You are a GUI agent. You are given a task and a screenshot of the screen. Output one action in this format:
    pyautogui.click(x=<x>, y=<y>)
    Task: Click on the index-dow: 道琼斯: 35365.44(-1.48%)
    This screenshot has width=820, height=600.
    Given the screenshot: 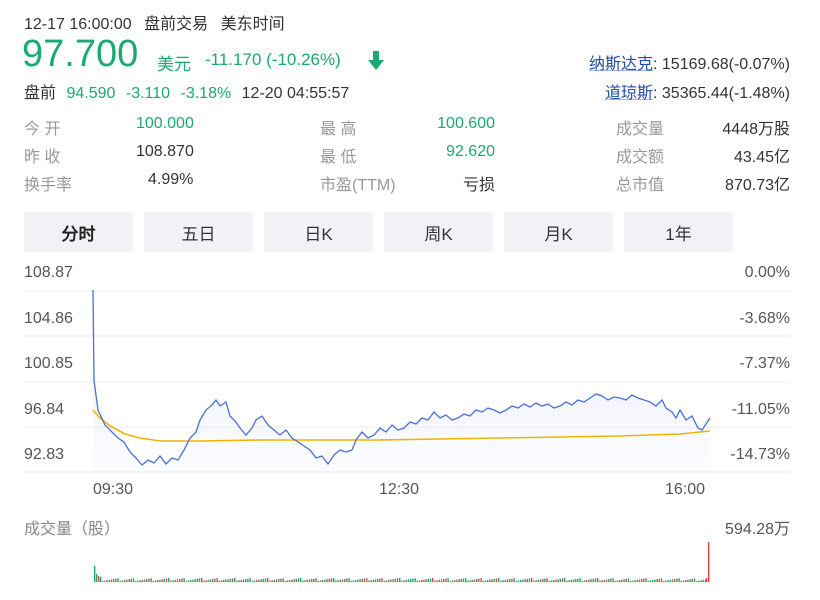 What is the action you would take?
    pyautogui.click(x=697, y=91)
    